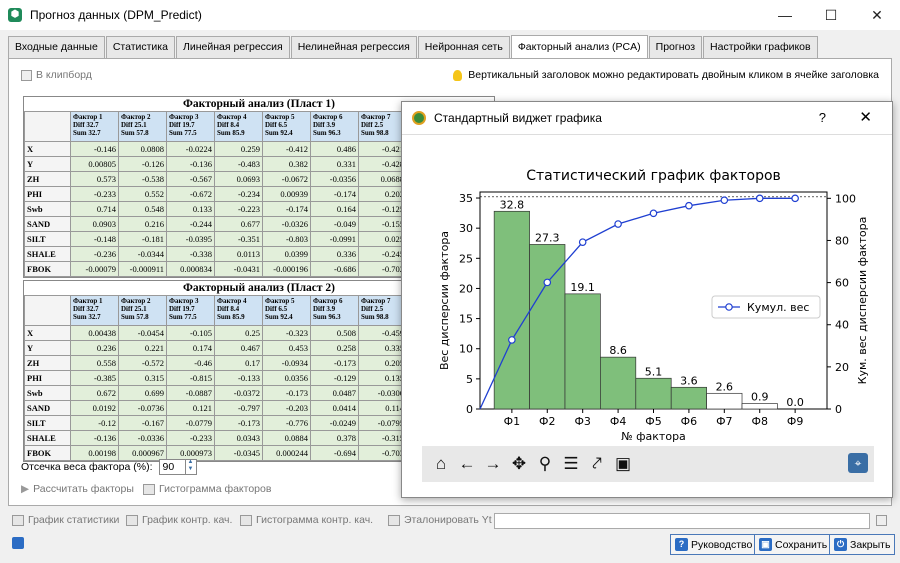  What do you see at coordinates (382, 209) in the screenshot?
I see `table-cell: -0.125` at bounding box center [382, 209].